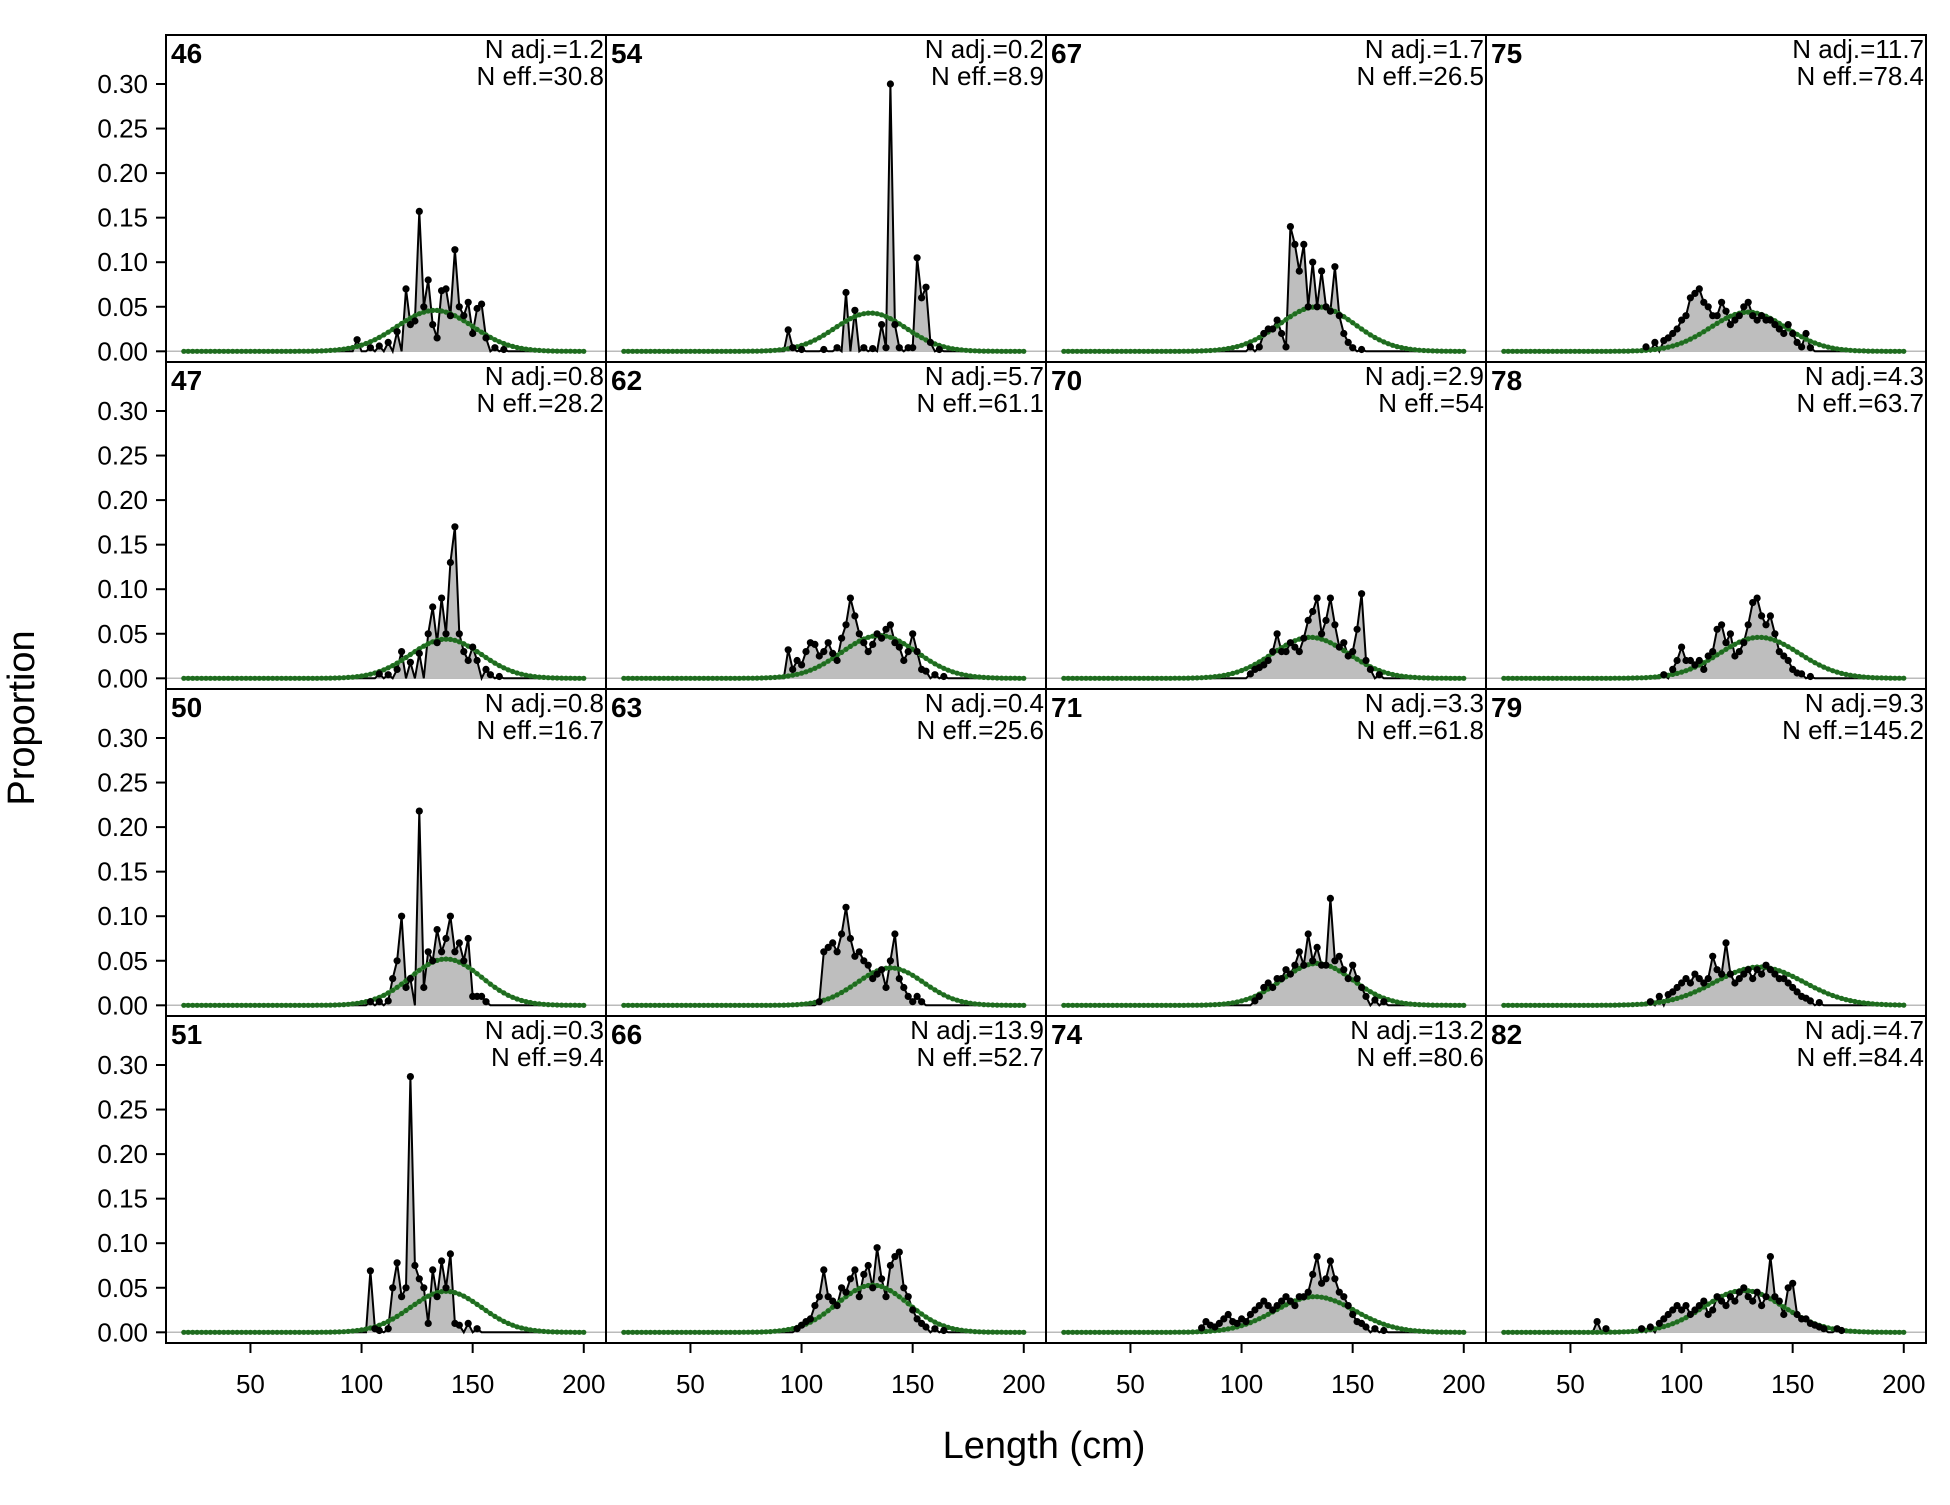  What do you see at coordinates (1266, 525) in the screenshot?
I see `panel-70: 70 N adj.=2.9N eff.=54` at bounding box center [1266, 525].